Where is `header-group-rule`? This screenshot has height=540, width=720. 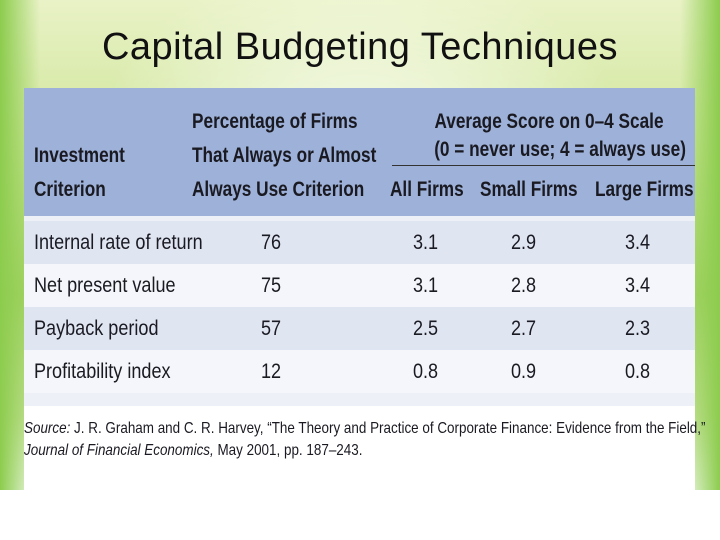
header-group-rule is located at coordinates (543, 165).